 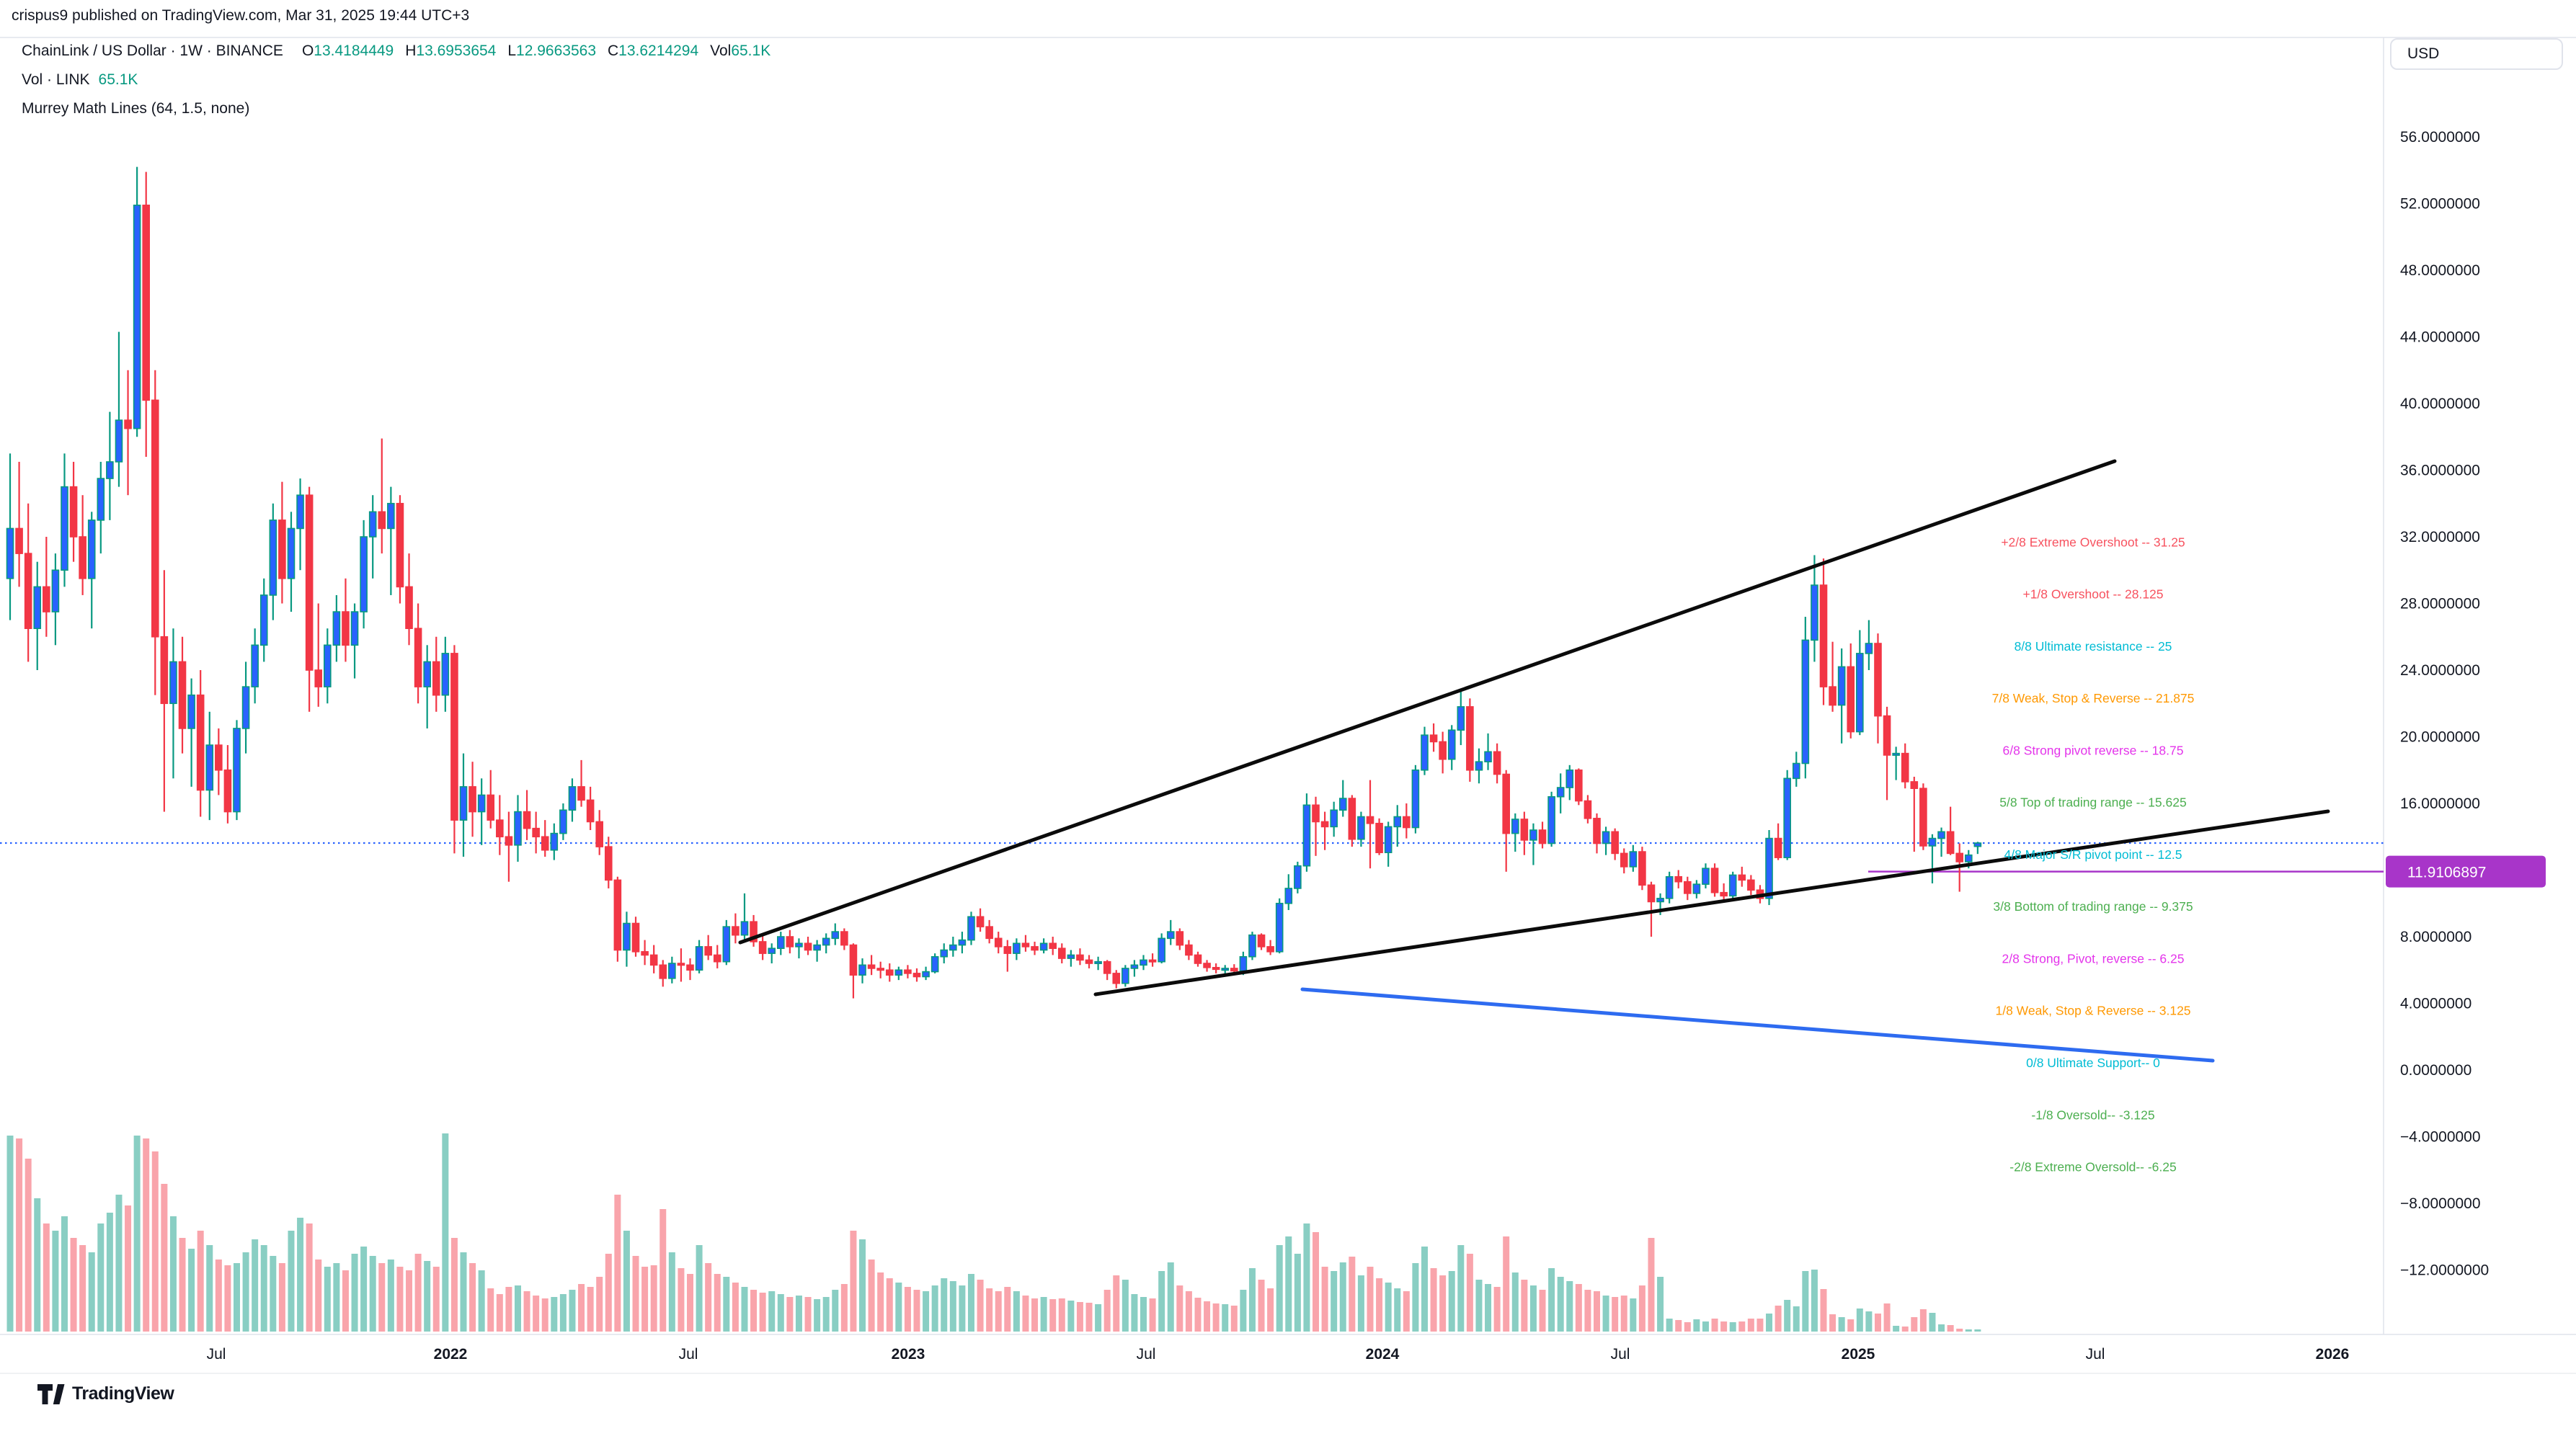 What do you see at coordinates (2440, 471) in the screenshot?
I see `price-tick-label: 36.0000000` at bounding box center [2440, 471].